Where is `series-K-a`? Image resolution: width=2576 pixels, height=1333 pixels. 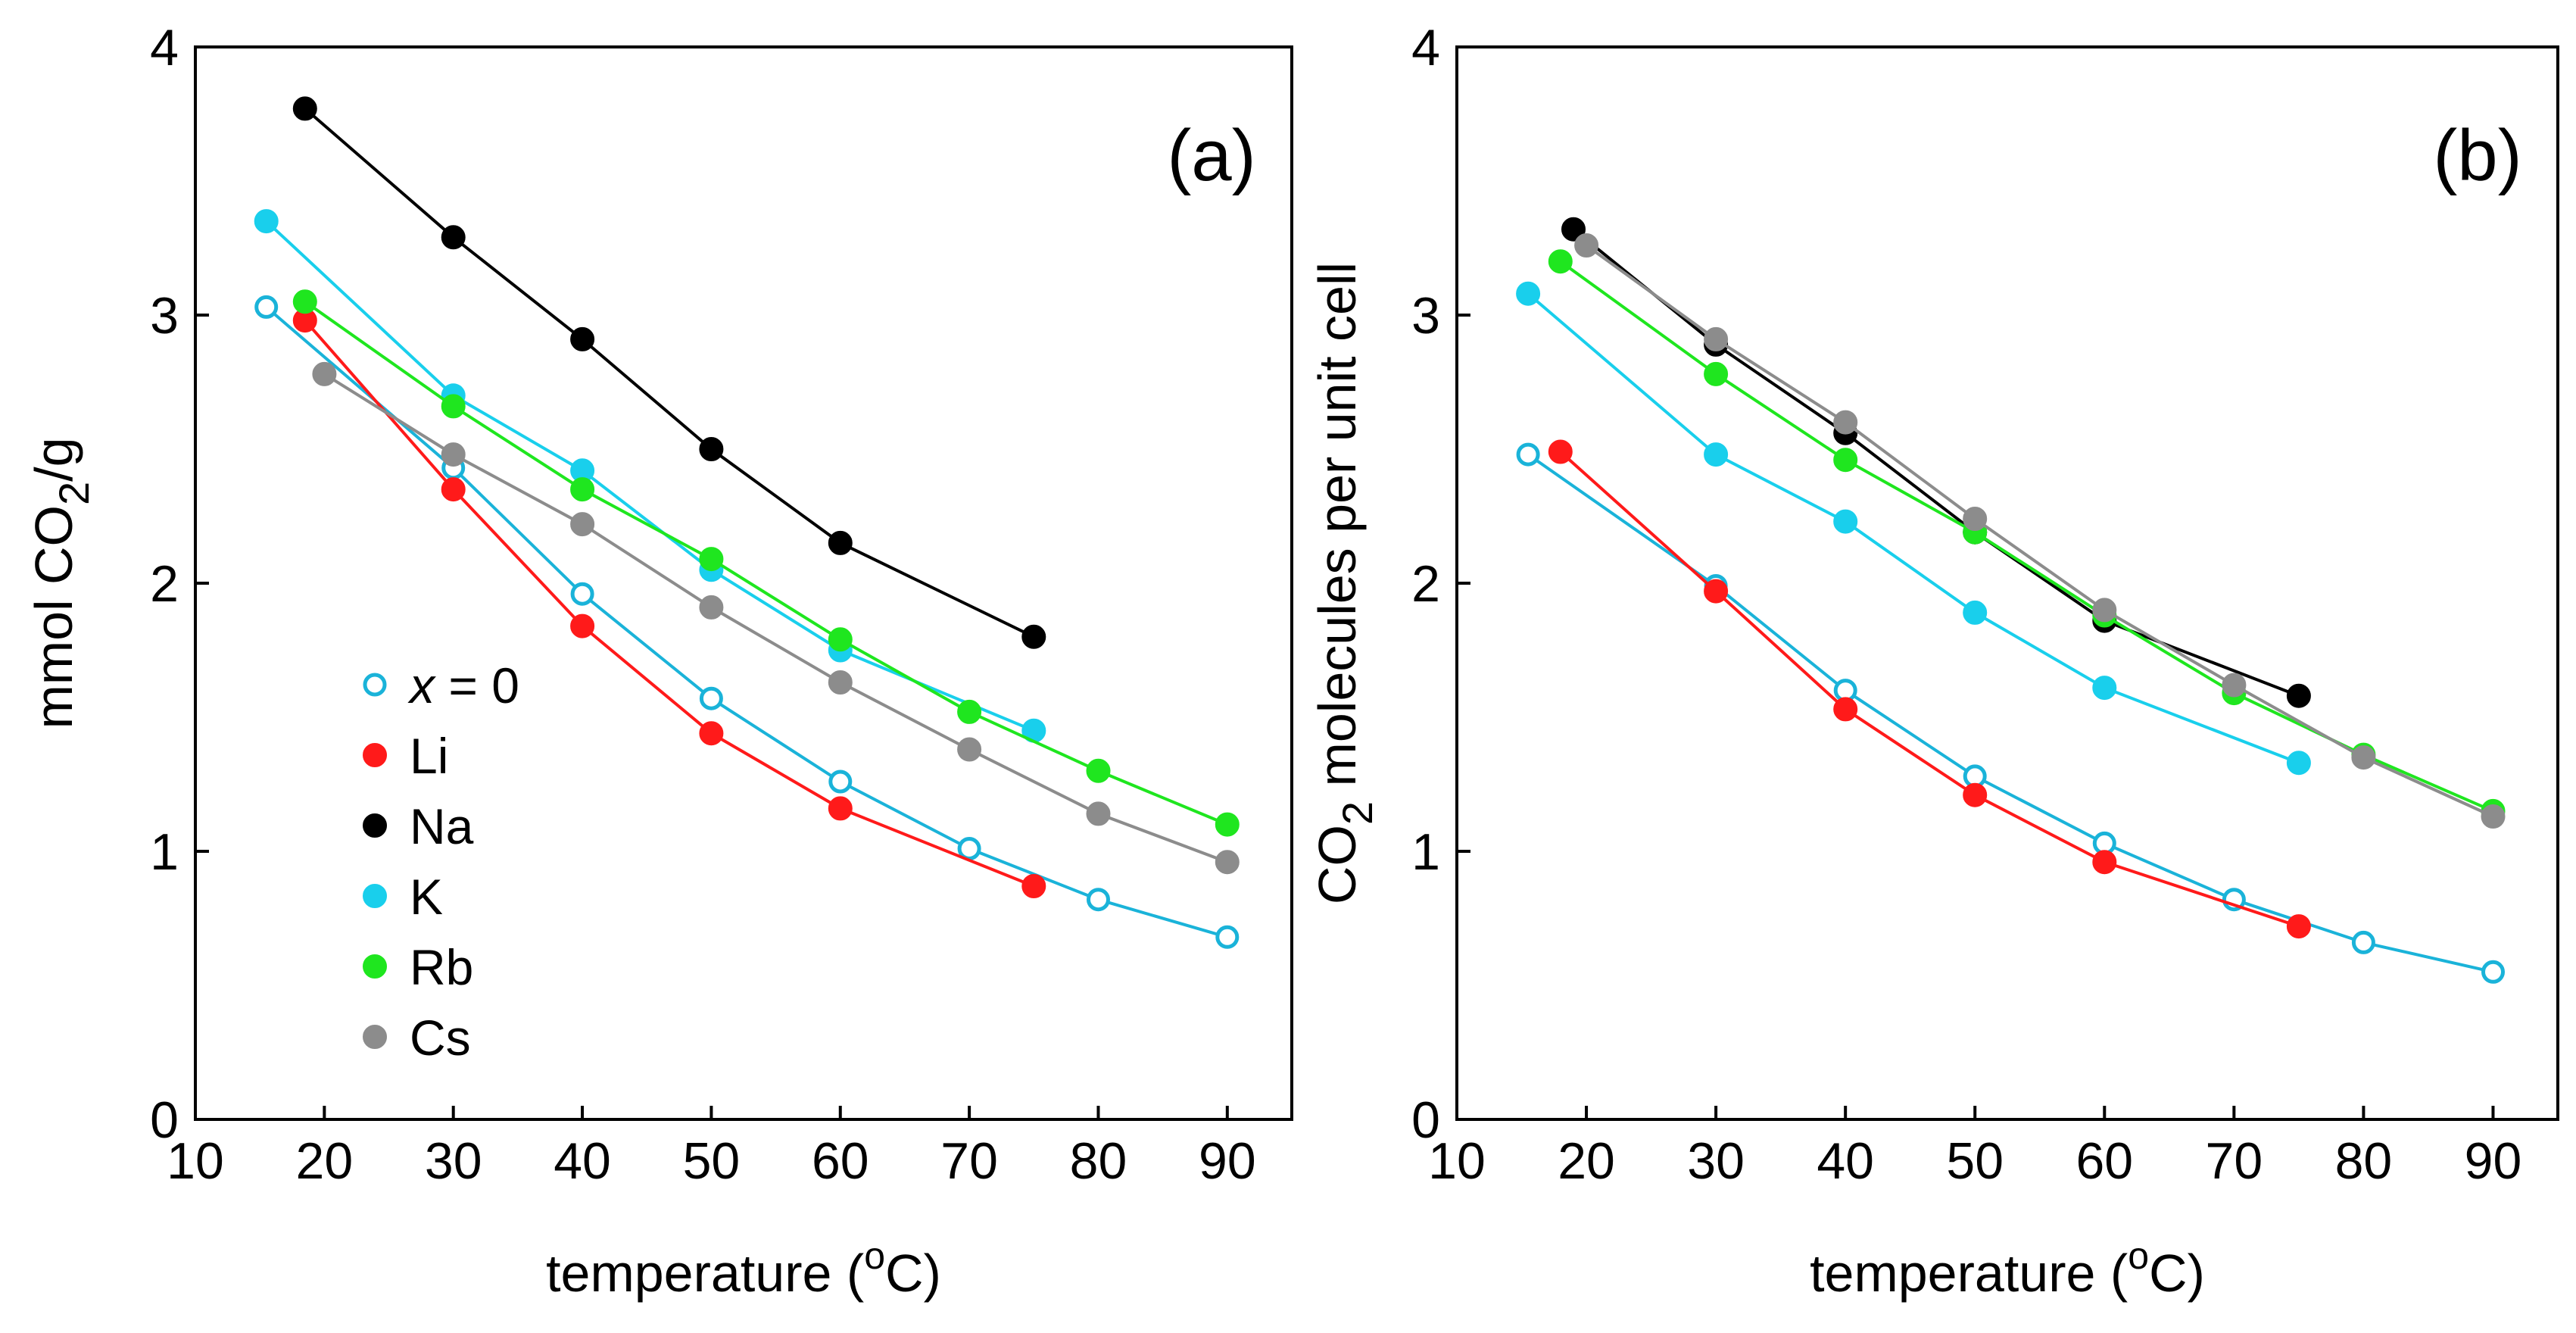
series-K-a is located at coordinates (650, 476).